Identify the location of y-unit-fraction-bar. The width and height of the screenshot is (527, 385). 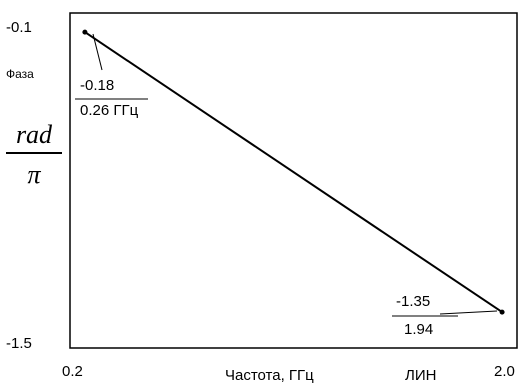
(34, 153).